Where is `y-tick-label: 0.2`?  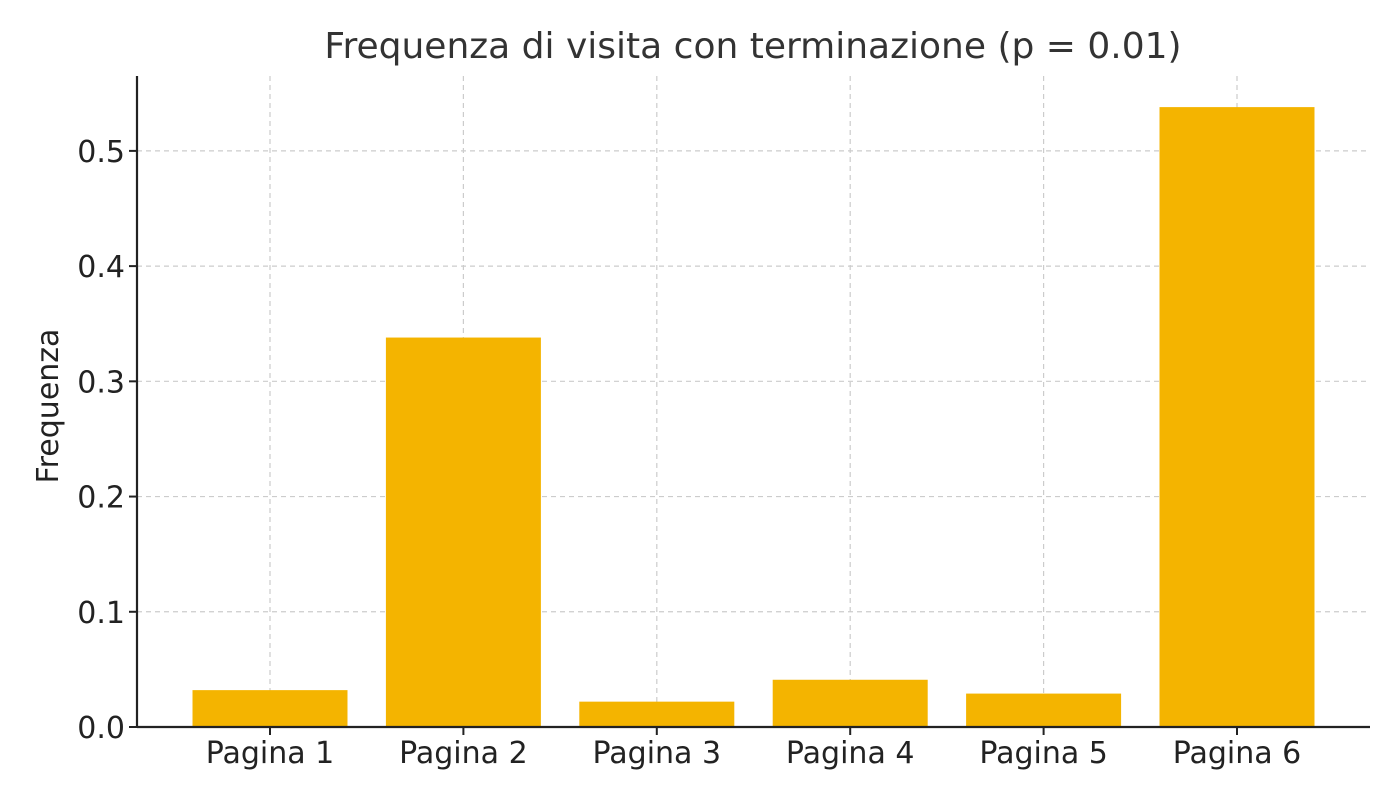 y-tick-label: 0.2 is located at coordinates (101, 498).